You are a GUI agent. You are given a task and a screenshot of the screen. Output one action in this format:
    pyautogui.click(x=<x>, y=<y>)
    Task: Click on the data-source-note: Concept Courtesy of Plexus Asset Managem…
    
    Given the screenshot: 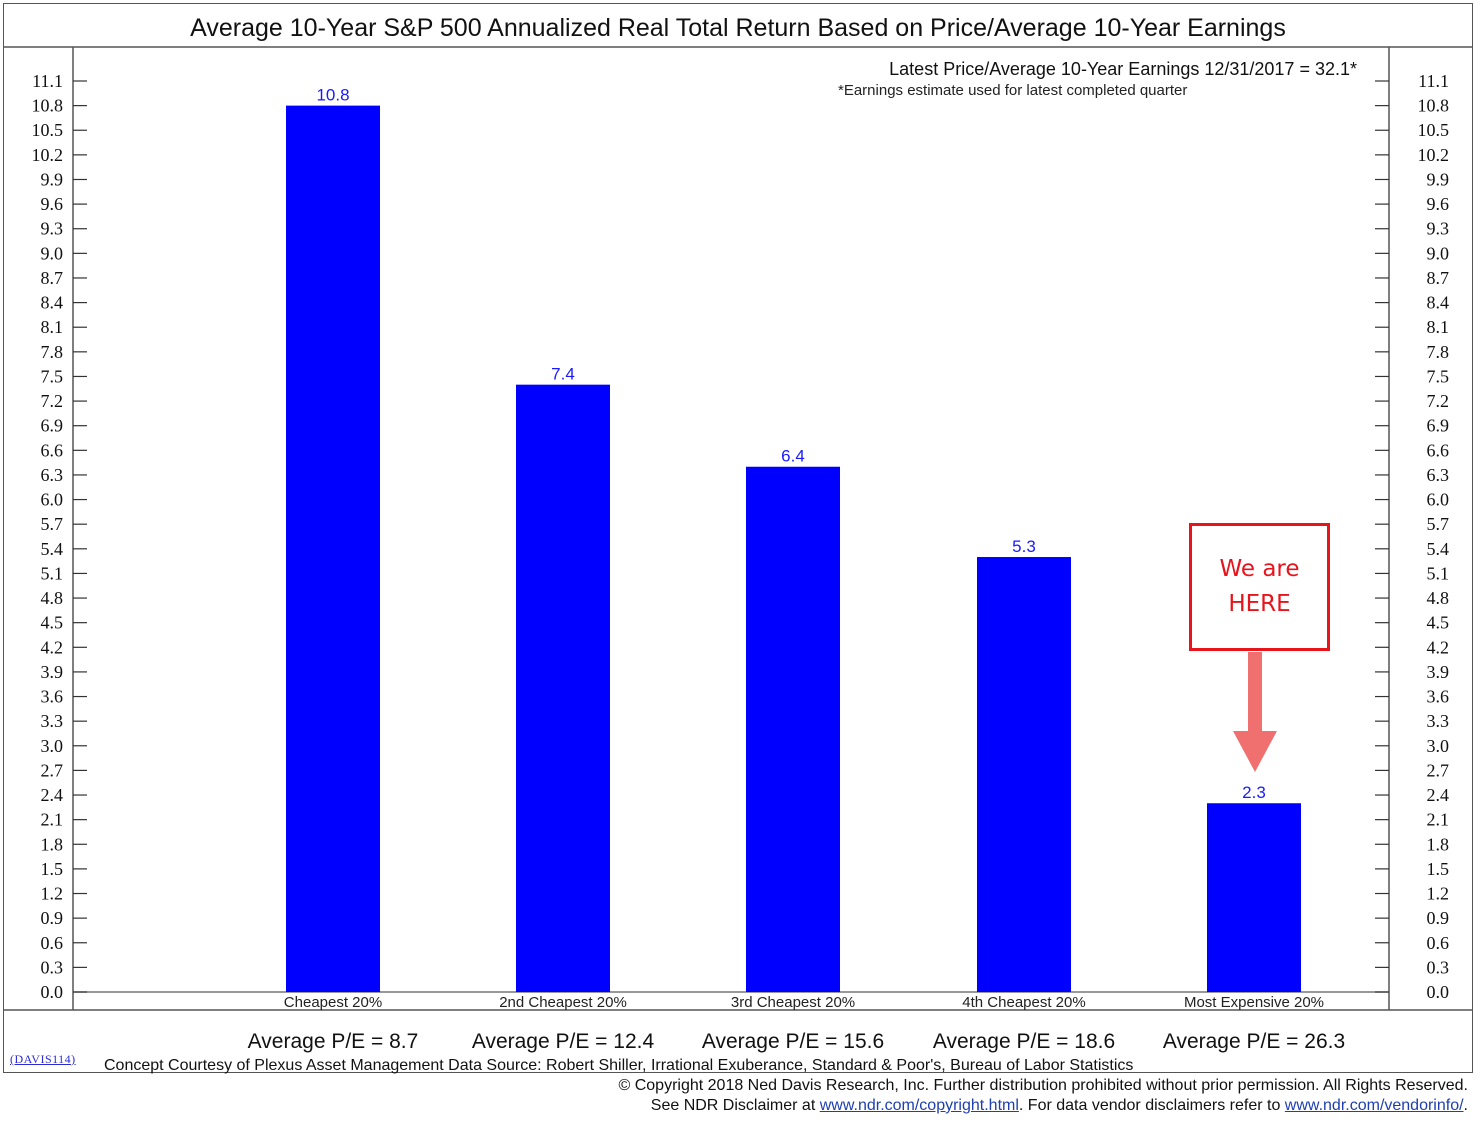 What is the action you would take?
    pyautogui.click(x=619, y=1065)
    